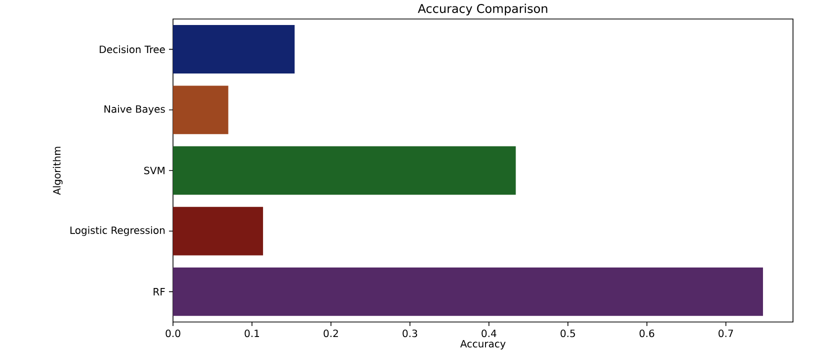 The width and height of the screenshot is (829, 363). What do you see at coordinates (331, 334) in the screenshot?
I see `x-tick-label: 0.2` at bounding box center [331, 334].